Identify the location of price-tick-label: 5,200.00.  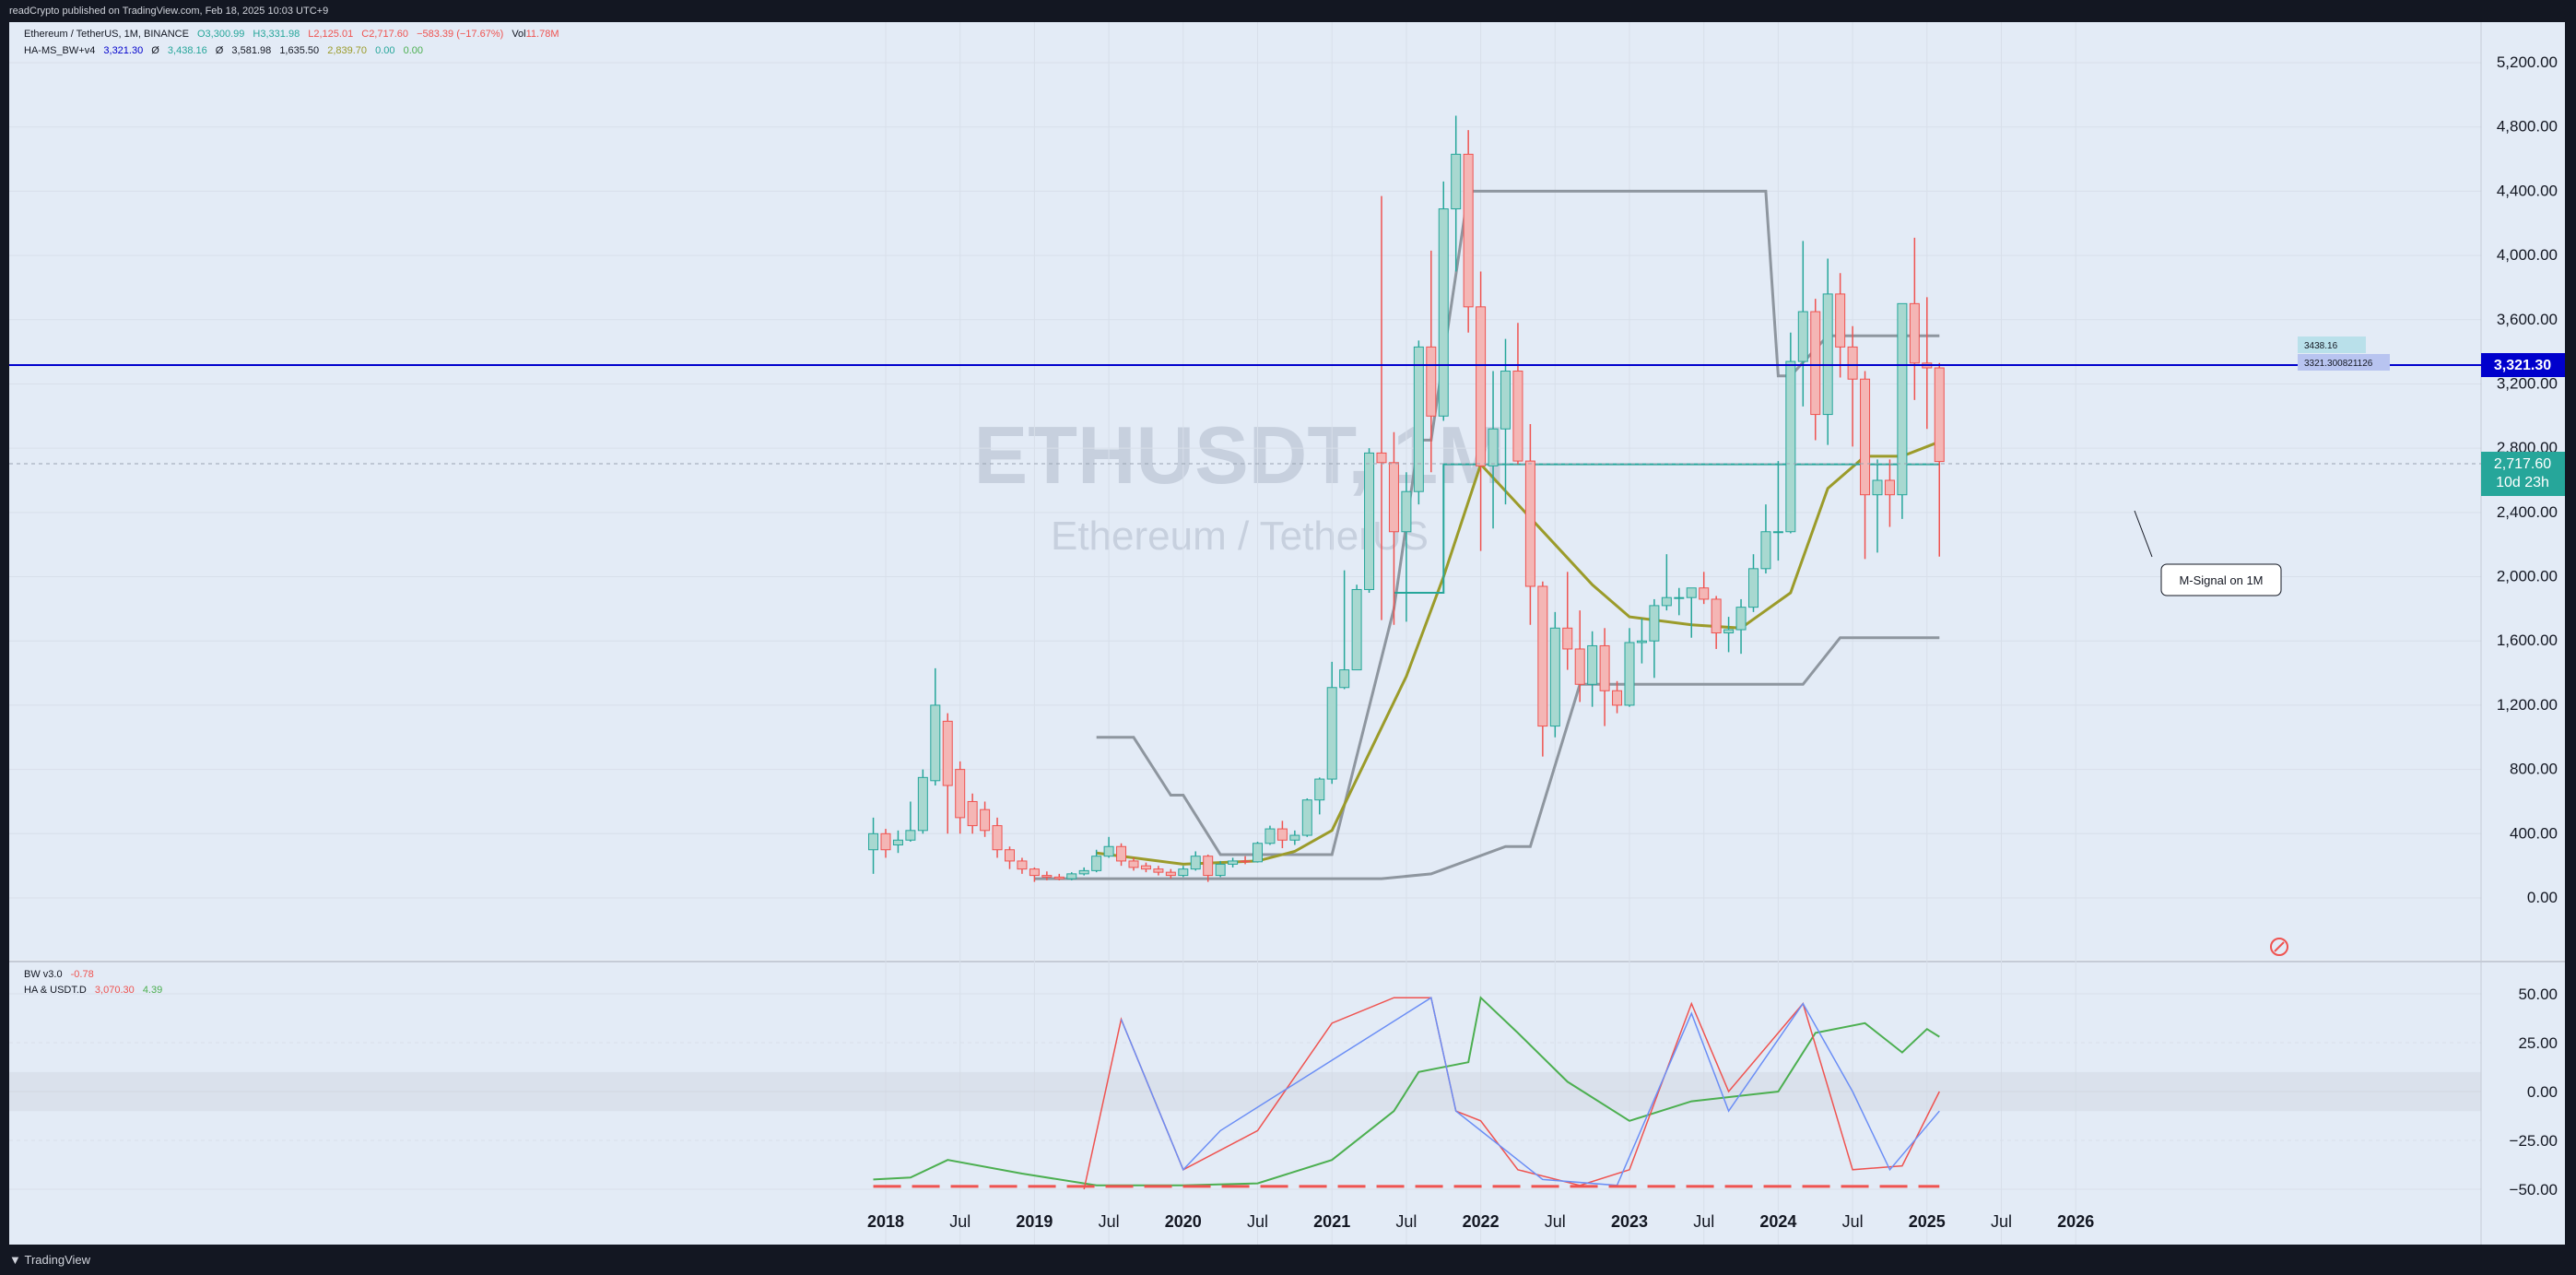
(2527, 62).